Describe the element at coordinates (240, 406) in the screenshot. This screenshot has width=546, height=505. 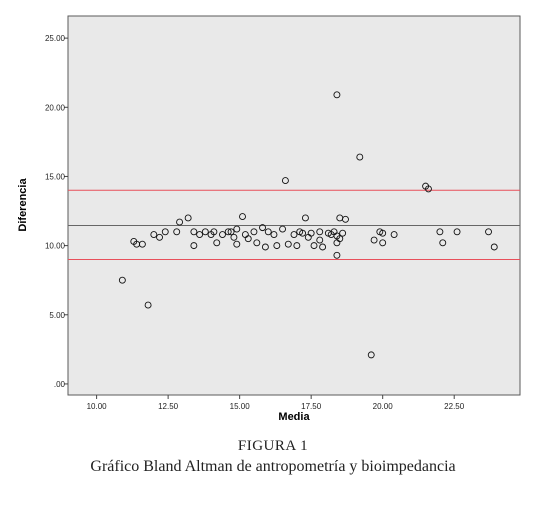
I see `x-tick-label: 15.00` at that location.